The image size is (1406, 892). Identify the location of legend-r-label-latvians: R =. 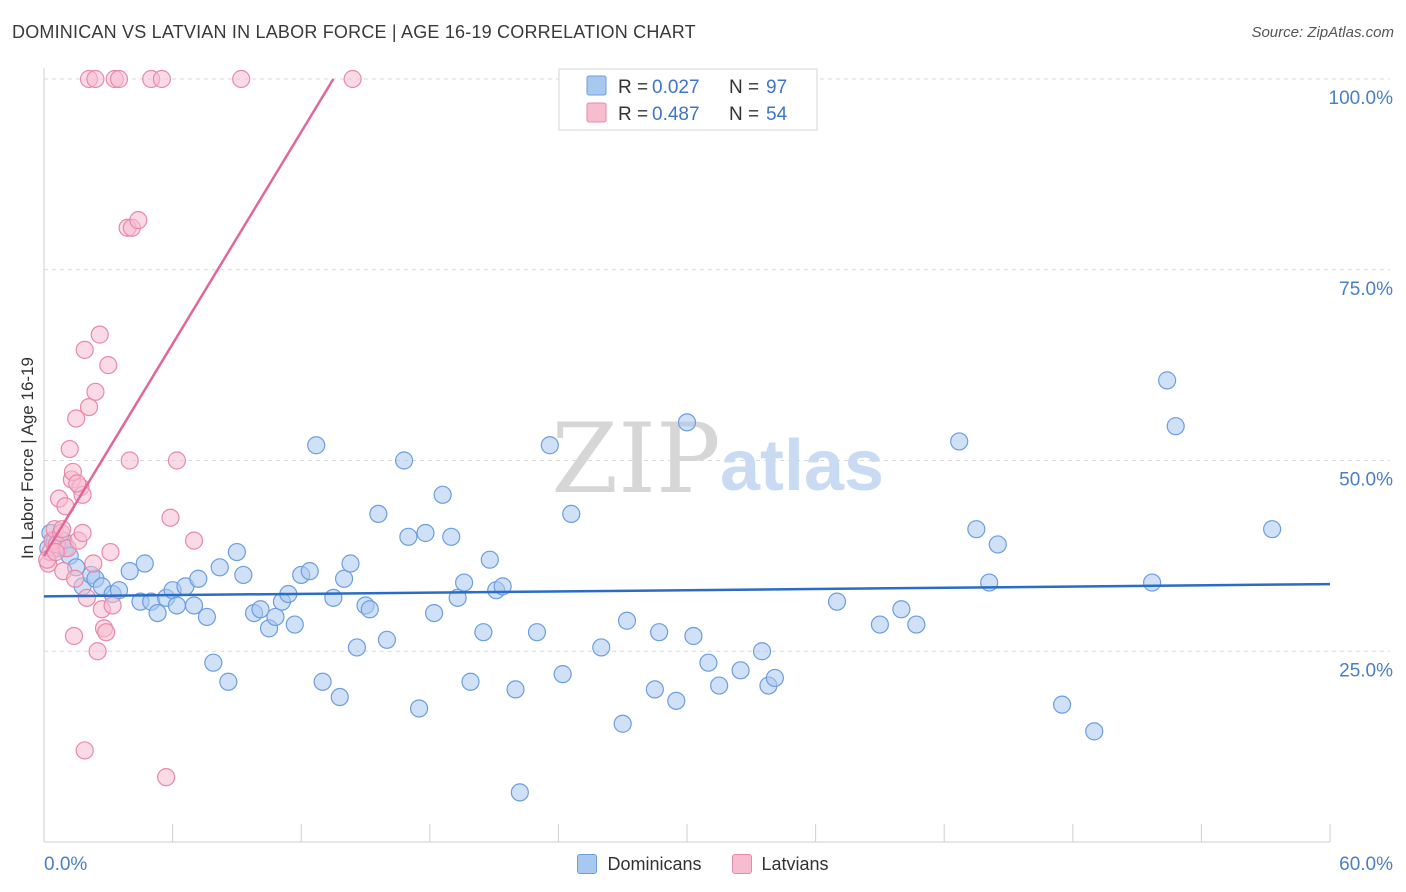
(633, 114).